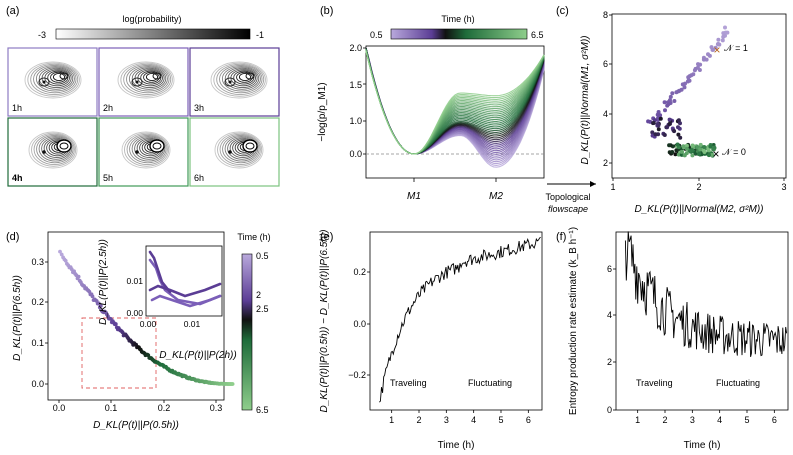 This screenshot has width=793, height=455. What do you see at coordinates (612, 187) in the screenshot?
I see `panel-c-xtick-1: 1` at bounding box center [612, 187].